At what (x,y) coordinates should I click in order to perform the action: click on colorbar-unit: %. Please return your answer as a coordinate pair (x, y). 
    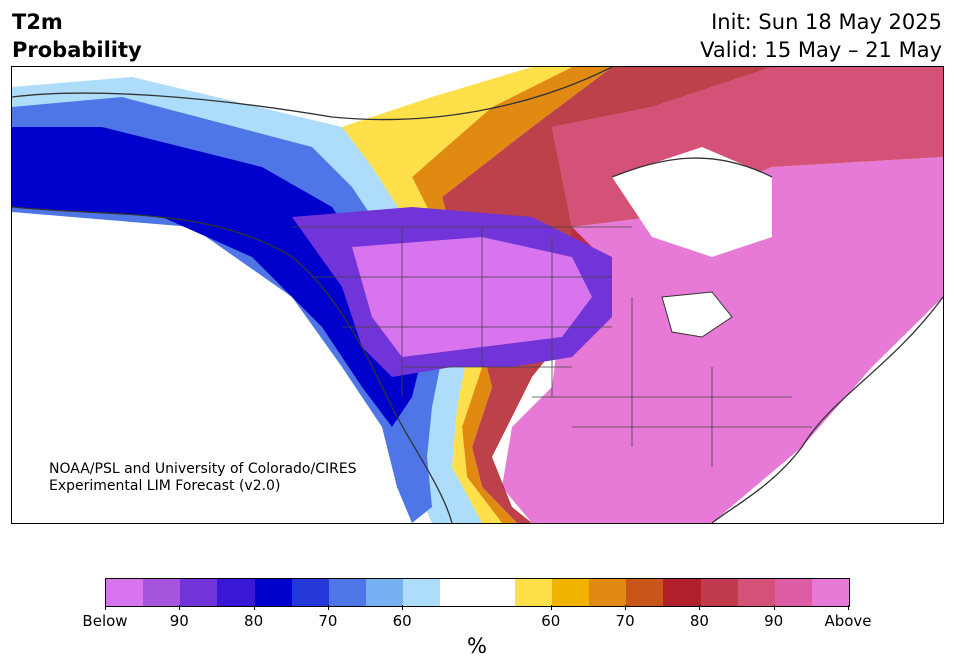
    Looking at the image, I should click on (477, 646).